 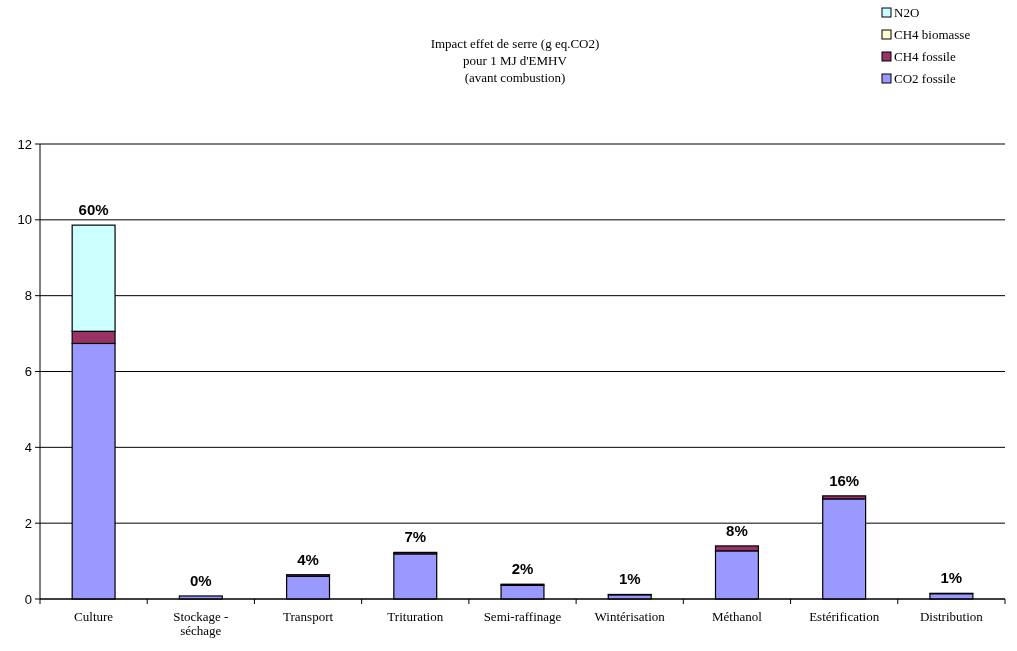 What do you see at coordinates (28, 296) in the screenshot?
I see `y-tick-label: 8` at bounding box center [28, 296].